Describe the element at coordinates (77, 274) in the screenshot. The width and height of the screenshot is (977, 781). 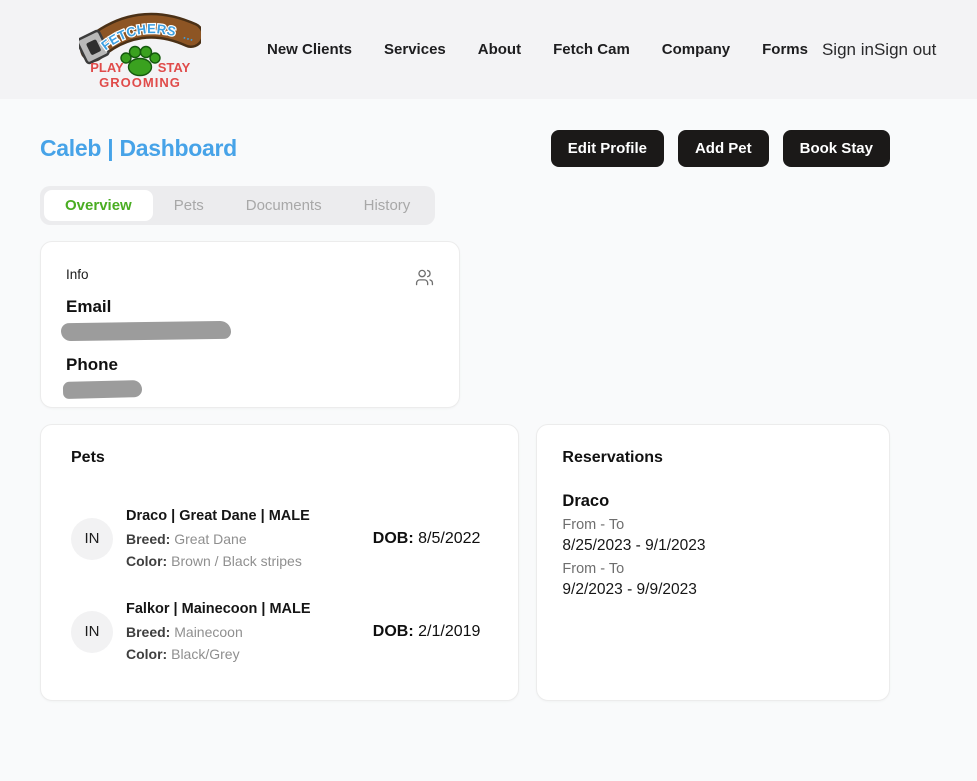
I see `info-card-title: Info` at that location.